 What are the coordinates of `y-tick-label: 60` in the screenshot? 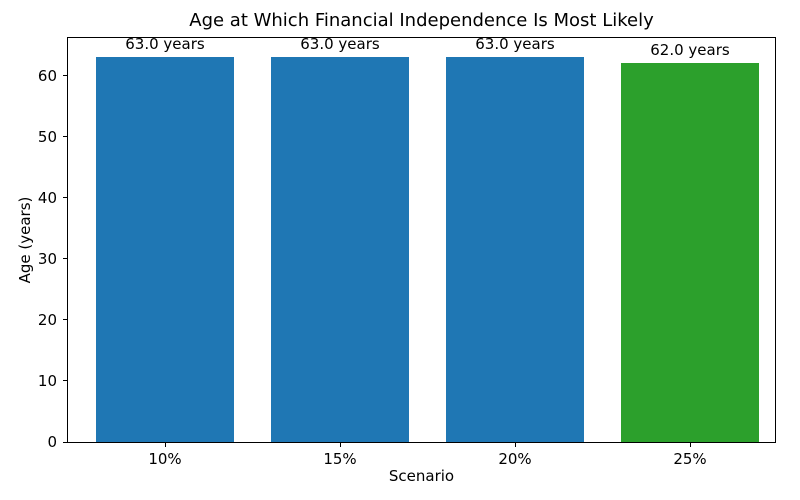 It's located at (47, 75).